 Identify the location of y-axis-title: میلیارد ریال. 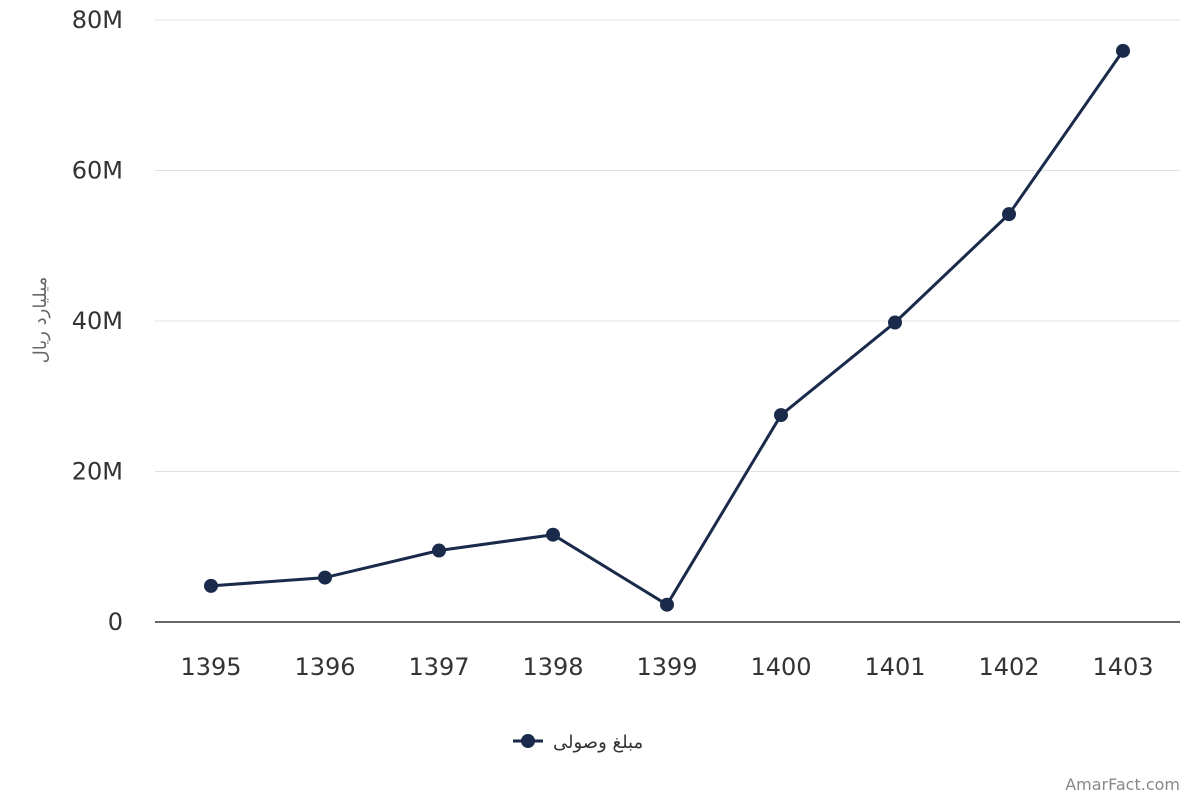
(40, 320).